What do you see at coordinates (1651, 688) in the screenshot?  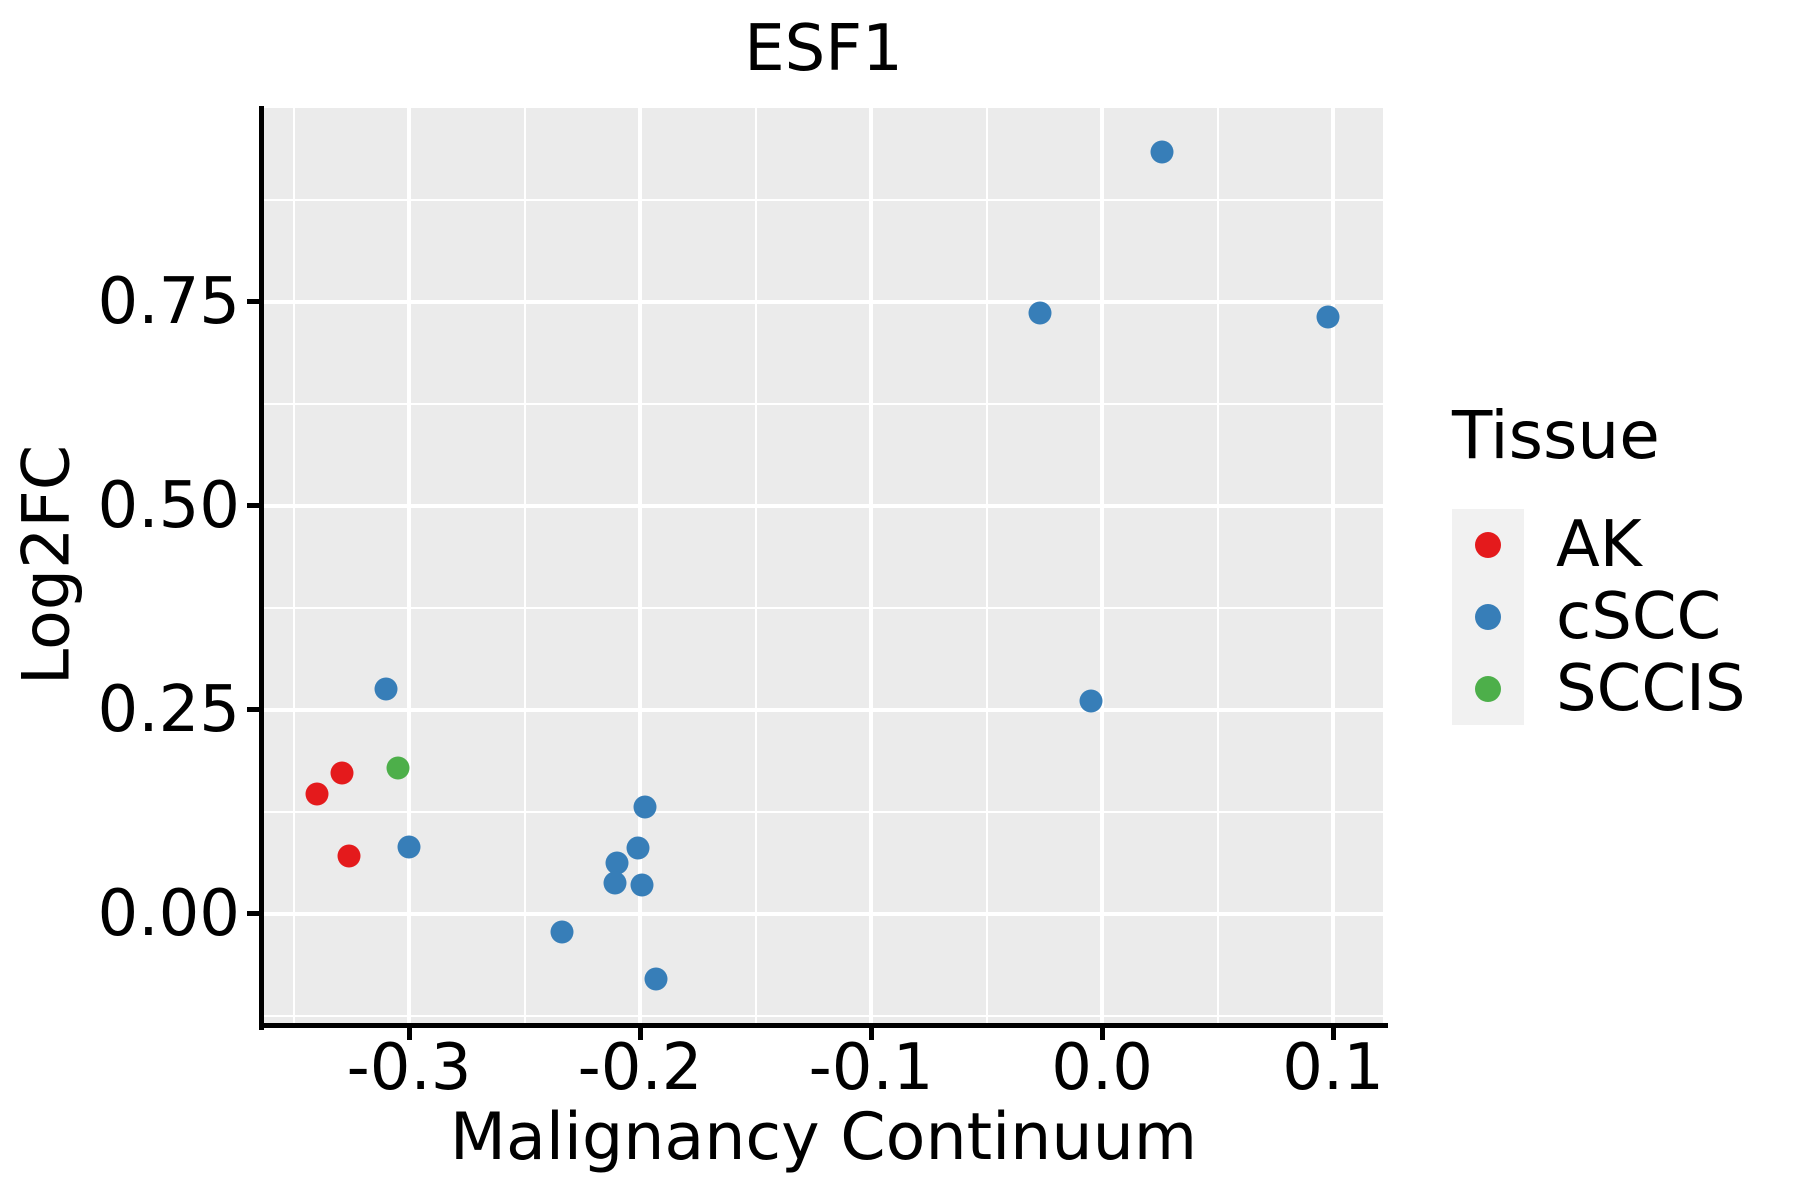 I see `legend-entry-label: SCCIS` at bounding box center [1651, 688].